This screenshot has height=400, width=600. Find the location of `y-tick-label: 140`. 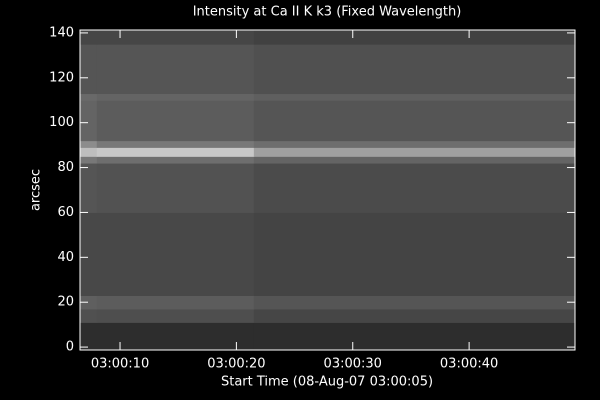

y-tick-label: 140 is located at coordinates (61, 32).